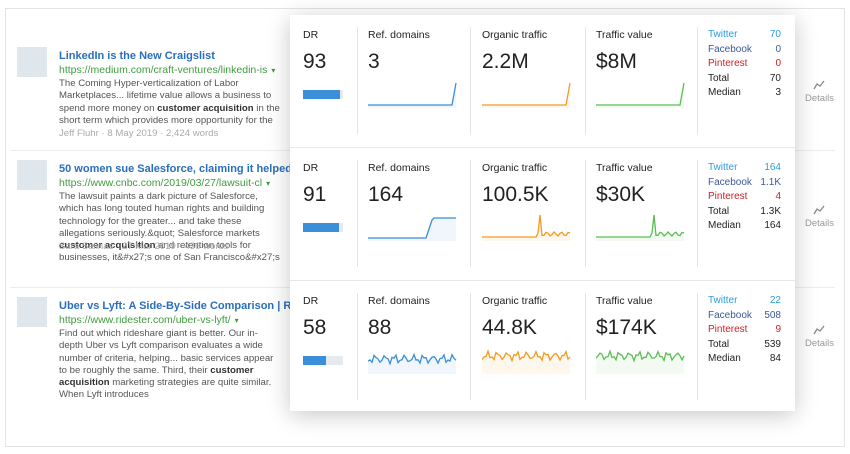 This screenshot has width=850, height=454. Describe the element at coordinates (772, 344) in the screenshot. I see `social-value: 539` at that location.